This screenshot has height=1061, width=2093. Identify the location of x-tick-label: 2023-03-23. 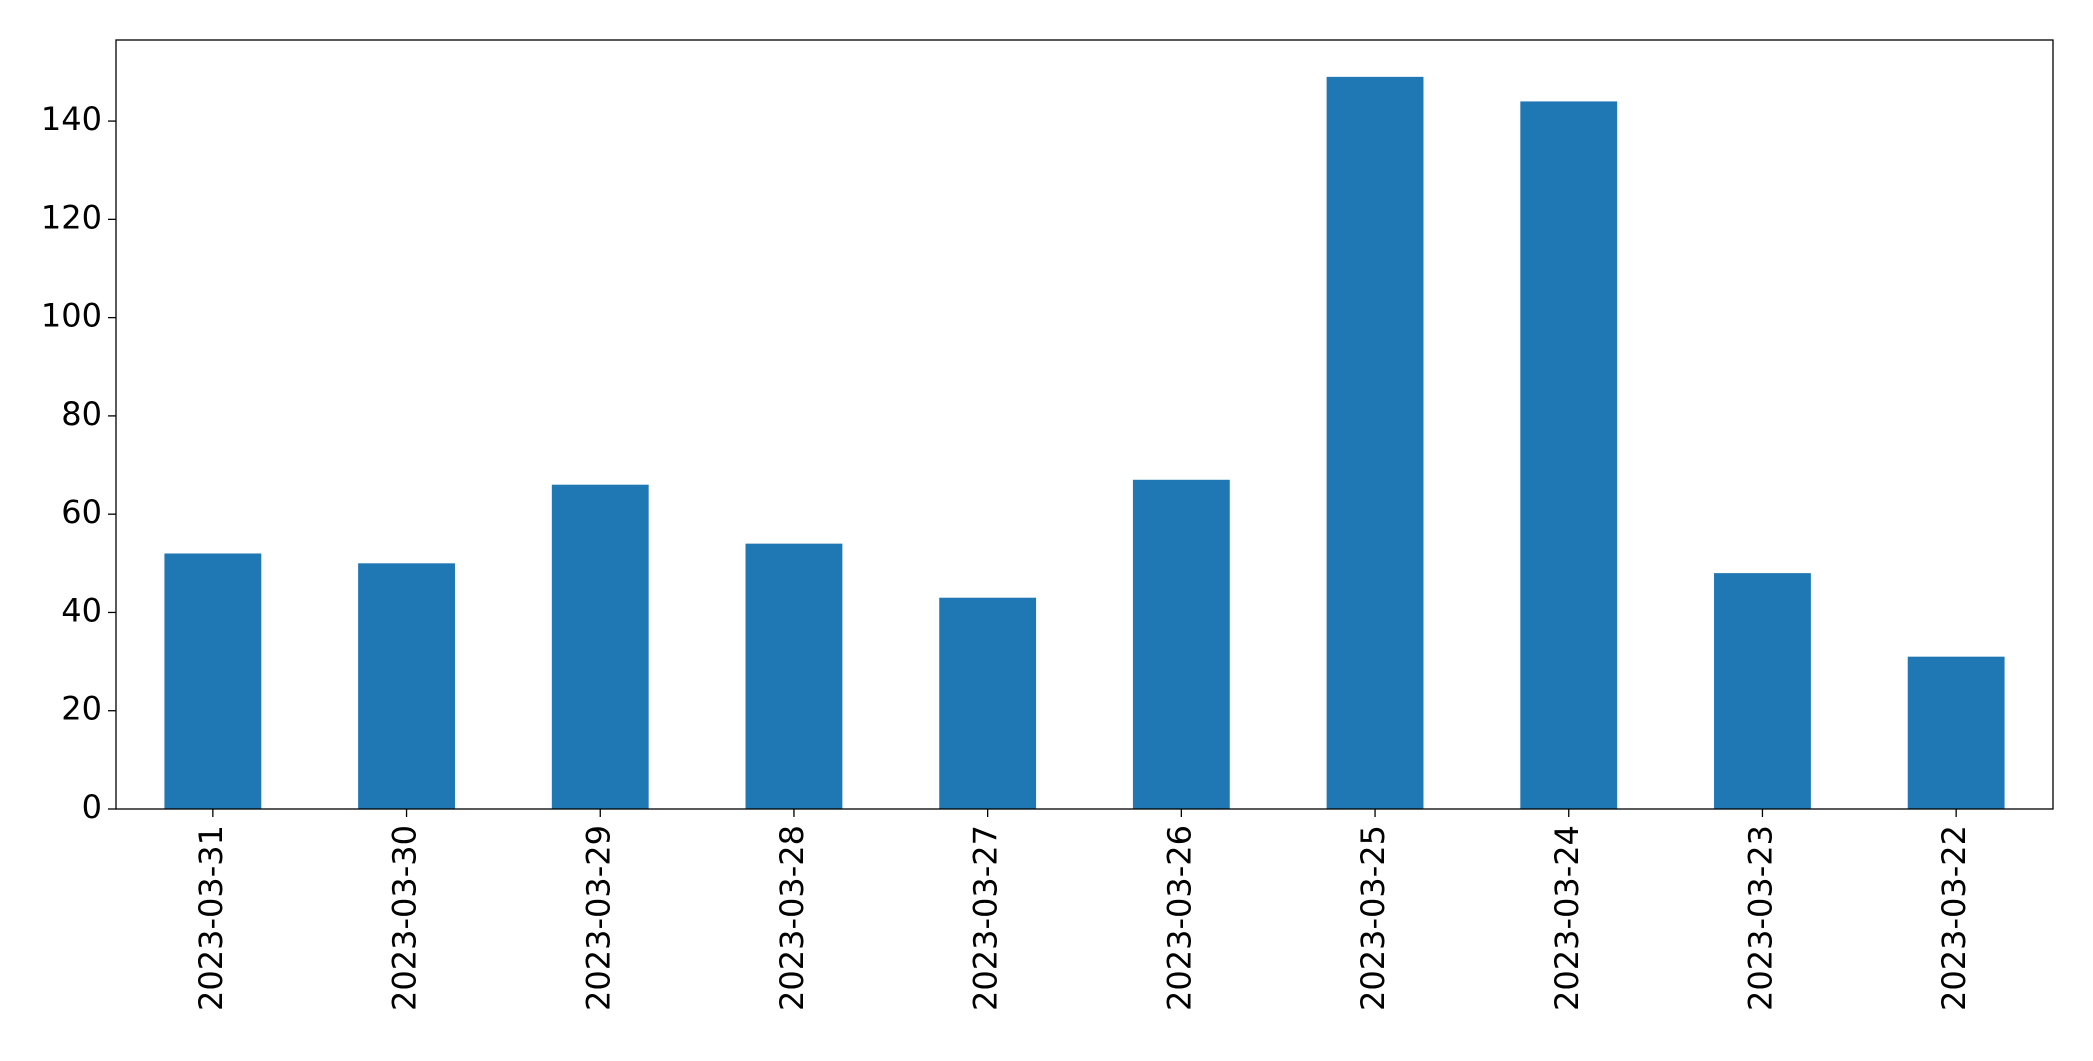
(1760, 918).